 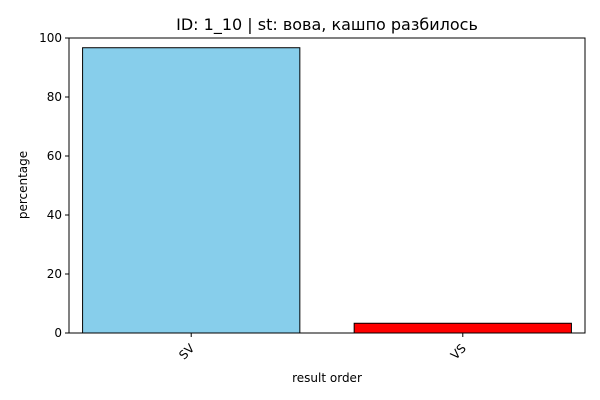 What do you see at coordinates (50, 38) in the screenshot?
I see `y-tick-label: 100` at bounding box center [50, 38].